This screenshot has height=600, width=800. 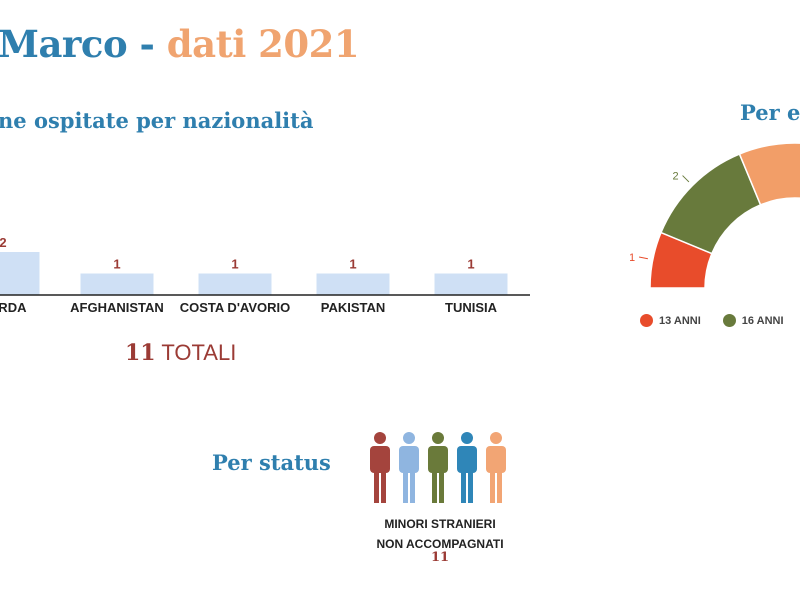 What do you see at coordinates (3, 242) in the screenshot?
I see `bar-value-label: 2` at bounding box center [3, 242].